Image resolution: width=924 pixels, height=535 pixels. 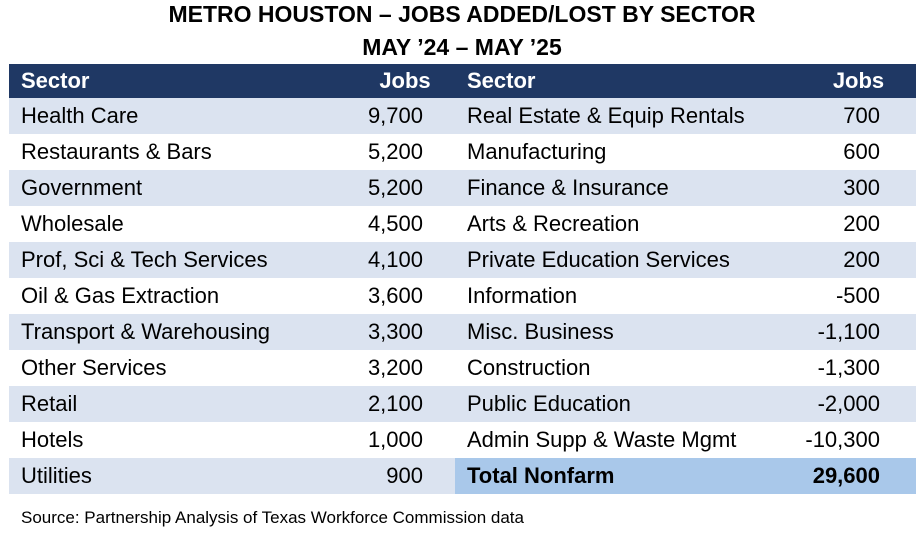 What do you see at coordinates (177, 116) in the screenshot?
I see `sector-cell: Health Care` at bounding box center [177, 116].